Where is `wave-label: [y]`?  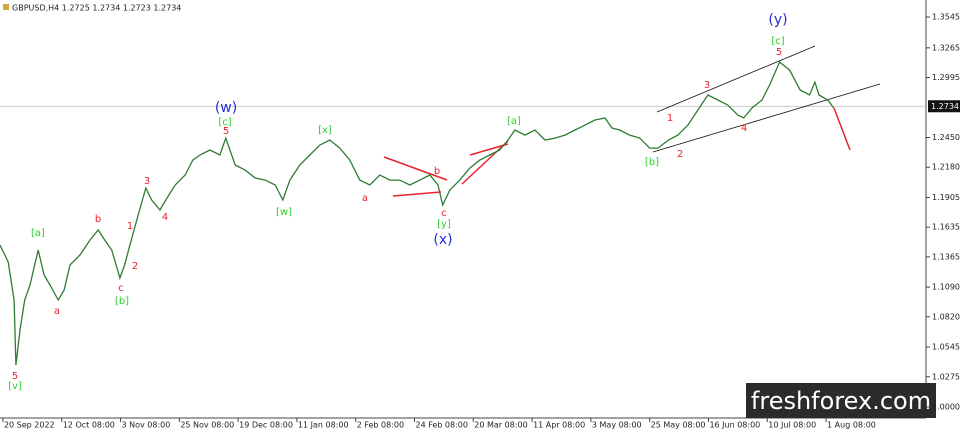 wave-label: [y] is located at coordinates (444, 224).